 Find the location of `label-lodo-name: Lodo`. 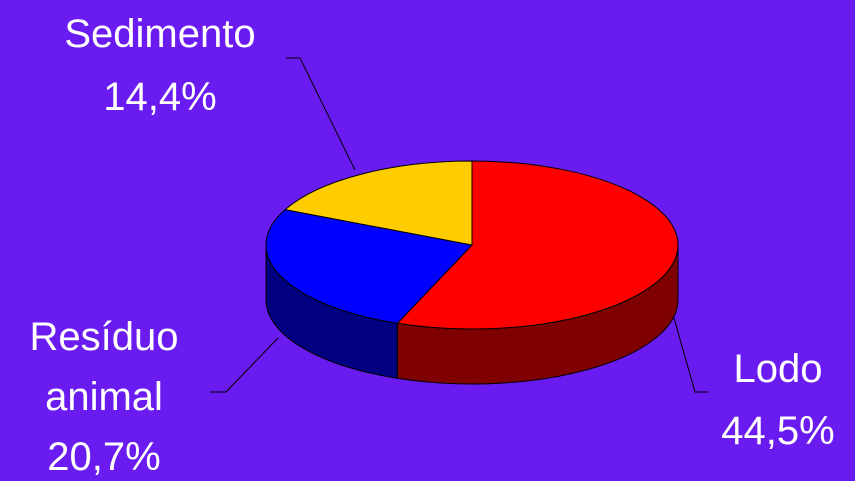

label-lodo-name: Lodo is located at coordinates (778, 369).